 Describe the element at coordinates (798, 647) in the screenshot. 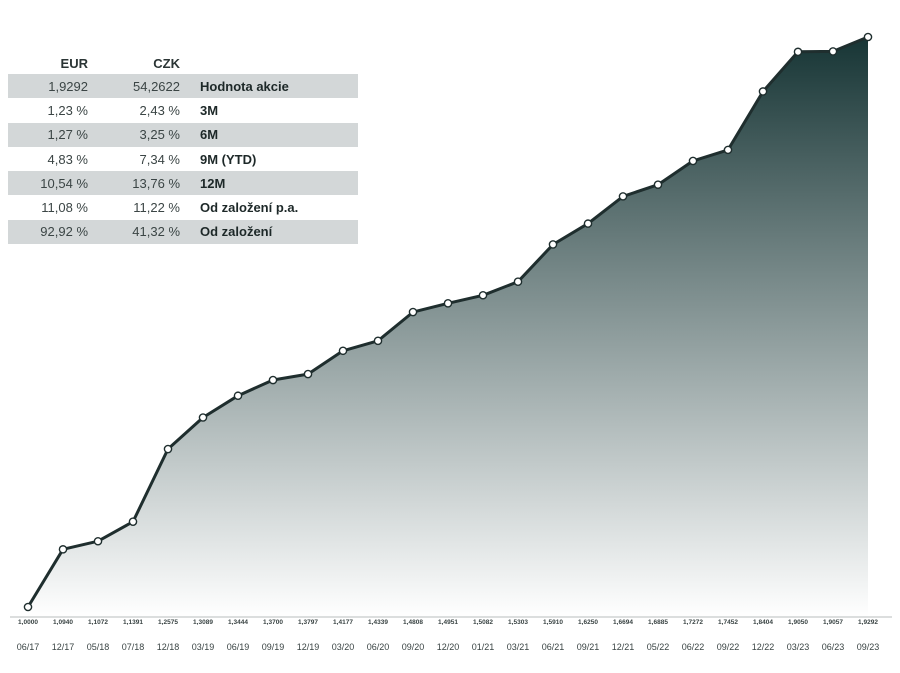

I see `x-tick-label: 03/23` at that location.